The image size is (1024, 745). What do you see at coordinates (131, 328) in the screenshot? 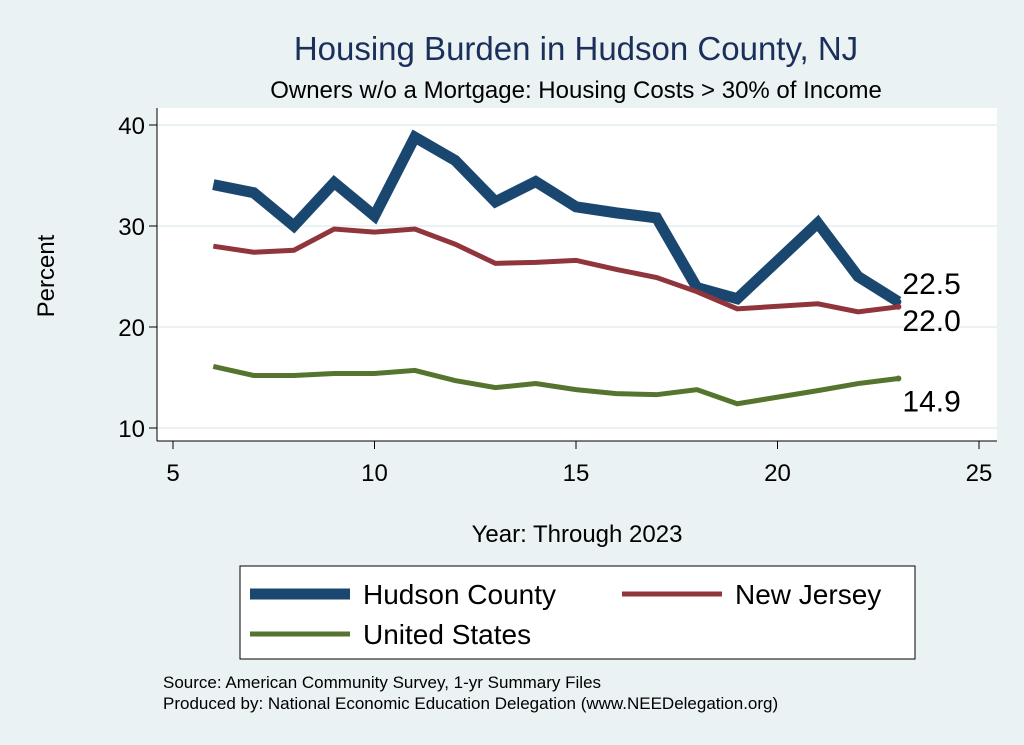
I see `y-tick-label: 20` at bounding box center [131, 328].